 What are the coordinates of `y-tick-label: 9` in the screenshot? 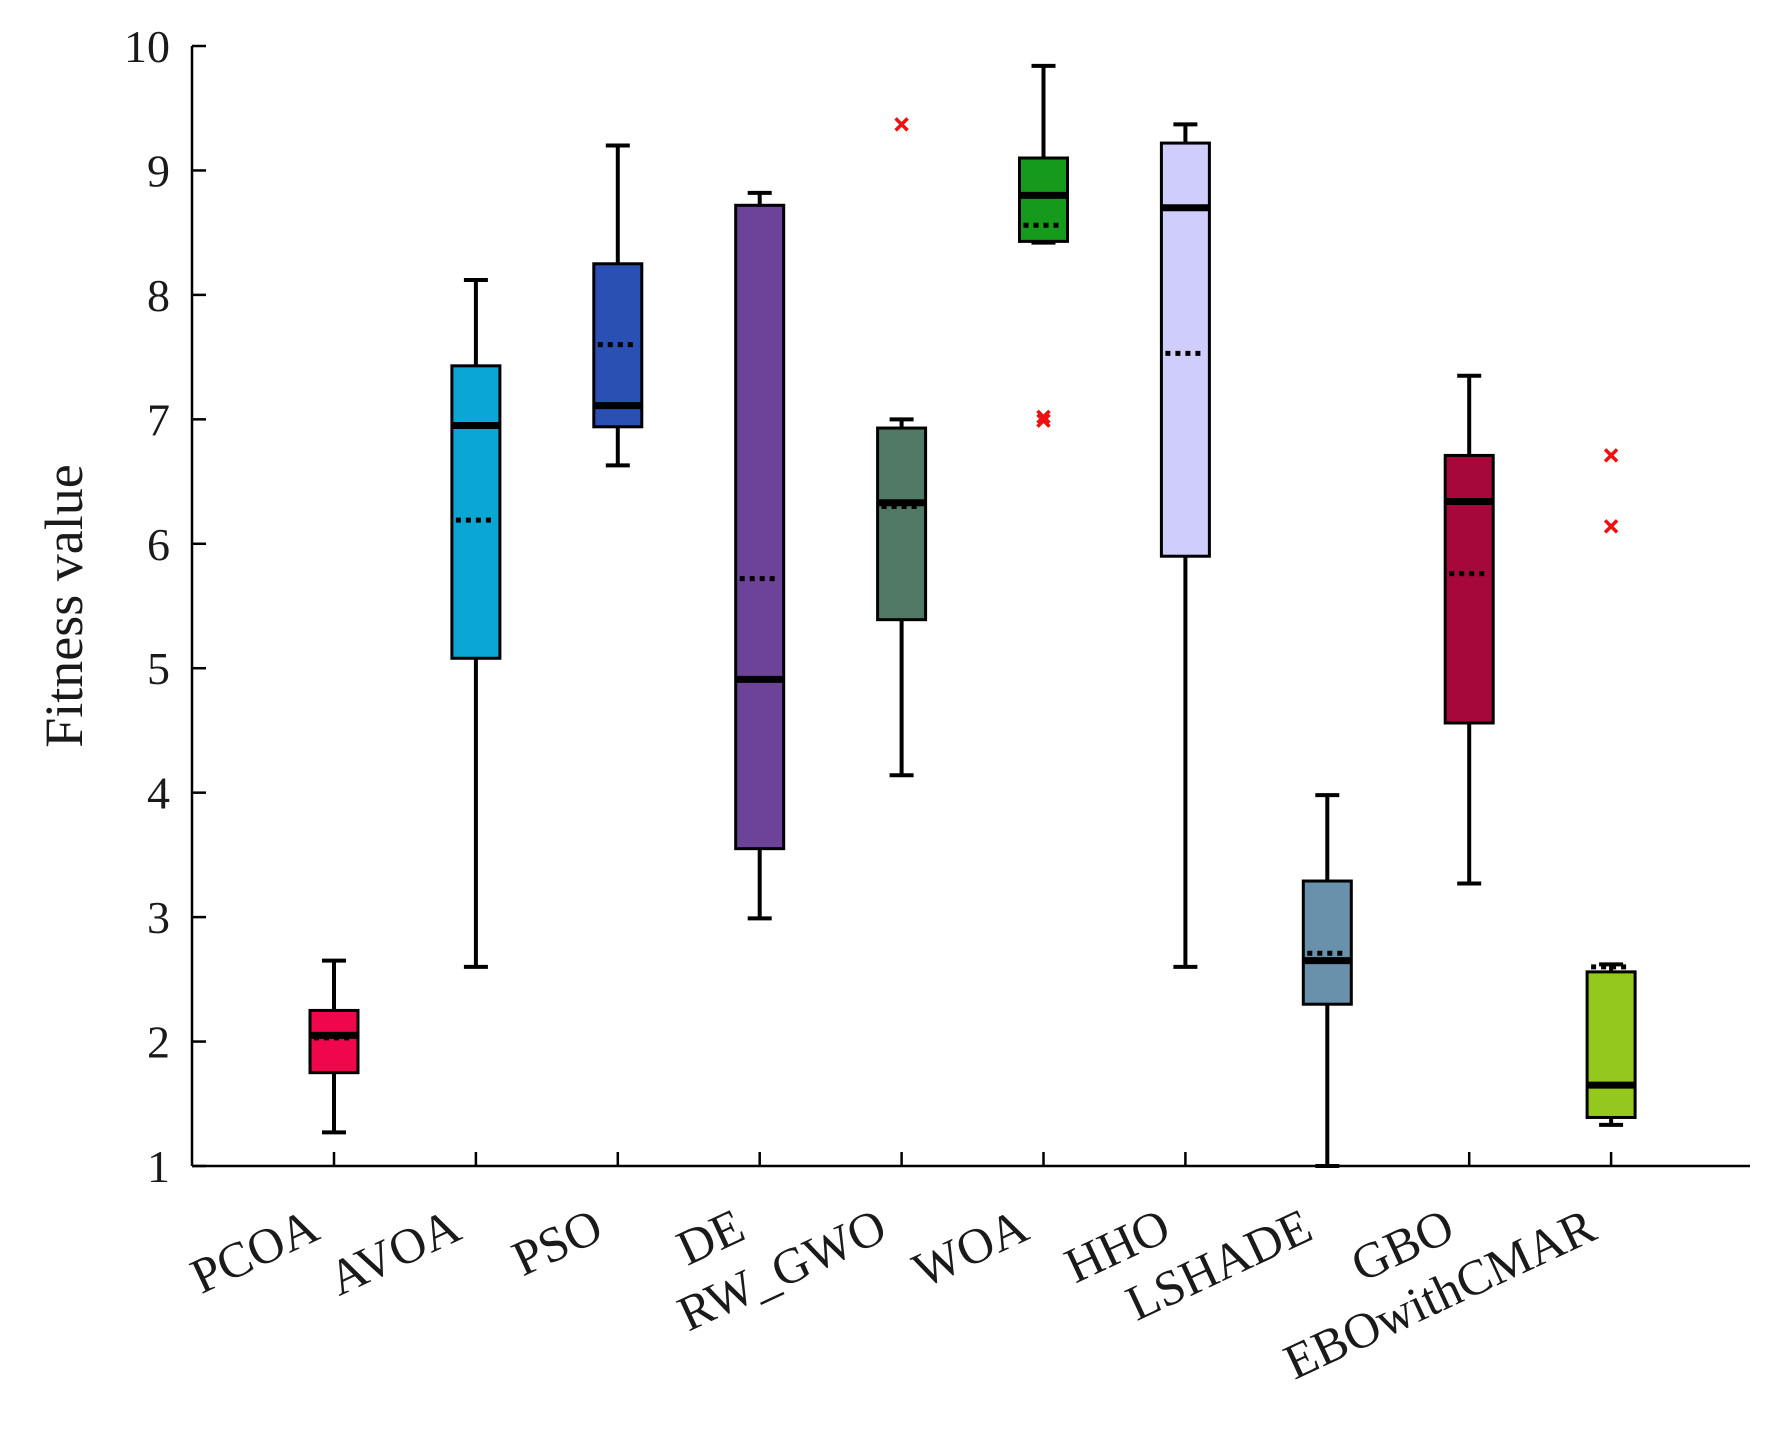 It's located at (158, 170).